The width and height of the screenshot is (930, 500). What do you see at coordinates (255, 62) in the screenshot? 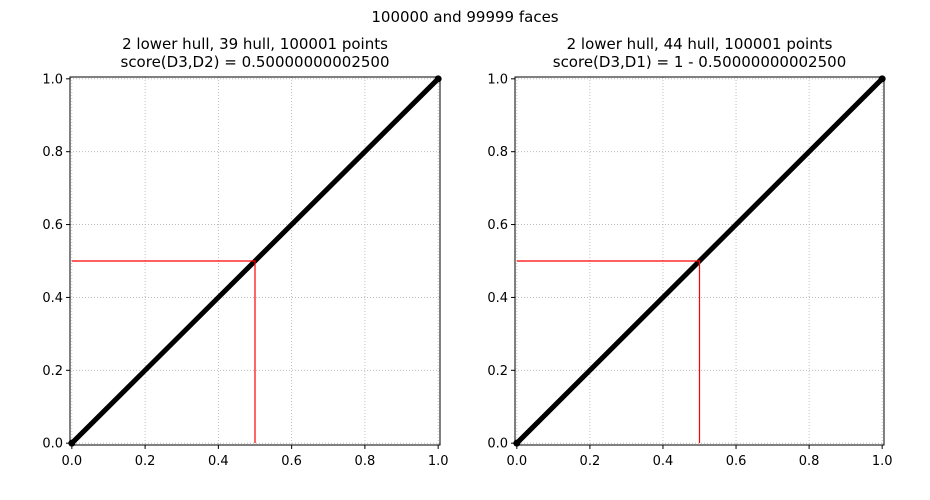
I see `chart-title-line: score(D3,D2) = 0.50000000002500` at bounding box center [255, 62].